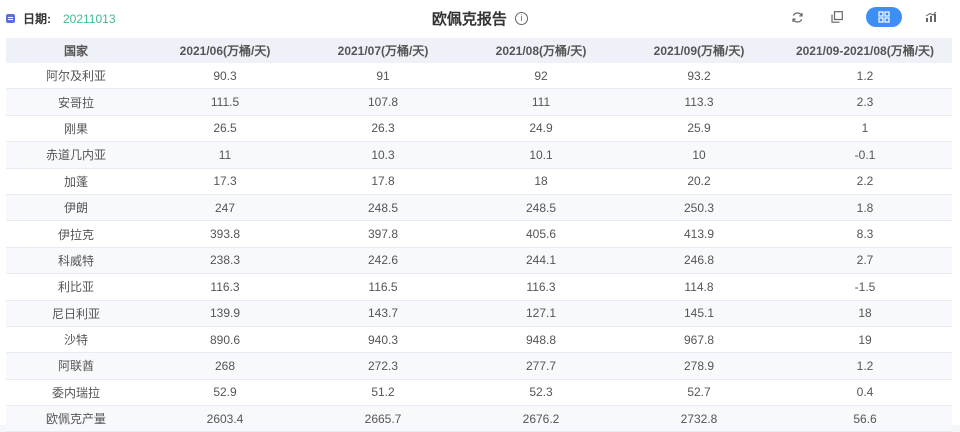 The width and height of the screenshot is (960, 432). I want to click on copy-button, so click(837, 17).